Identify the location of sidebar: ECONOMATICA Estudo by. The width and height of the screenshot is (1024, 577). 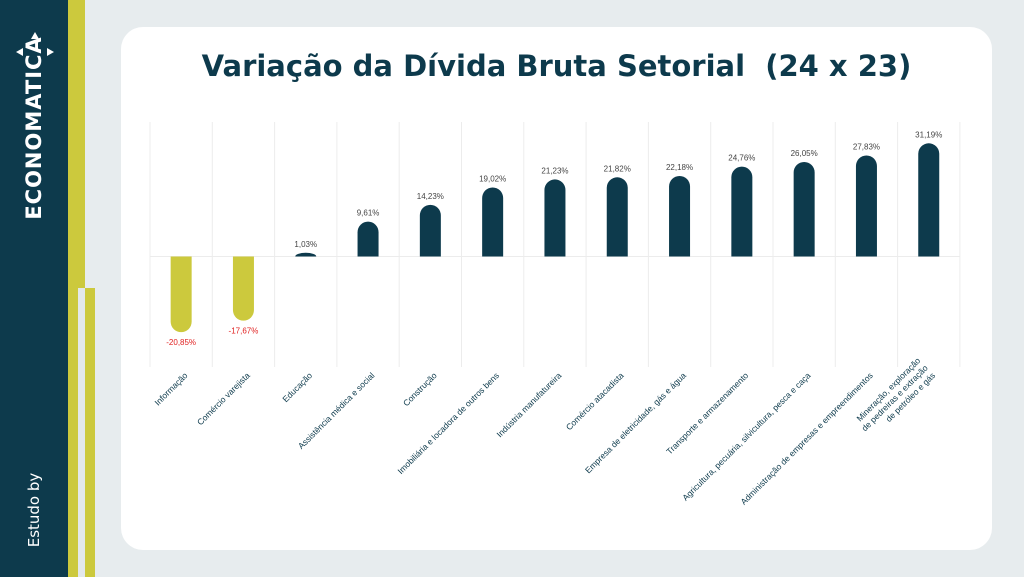
(34, 288).